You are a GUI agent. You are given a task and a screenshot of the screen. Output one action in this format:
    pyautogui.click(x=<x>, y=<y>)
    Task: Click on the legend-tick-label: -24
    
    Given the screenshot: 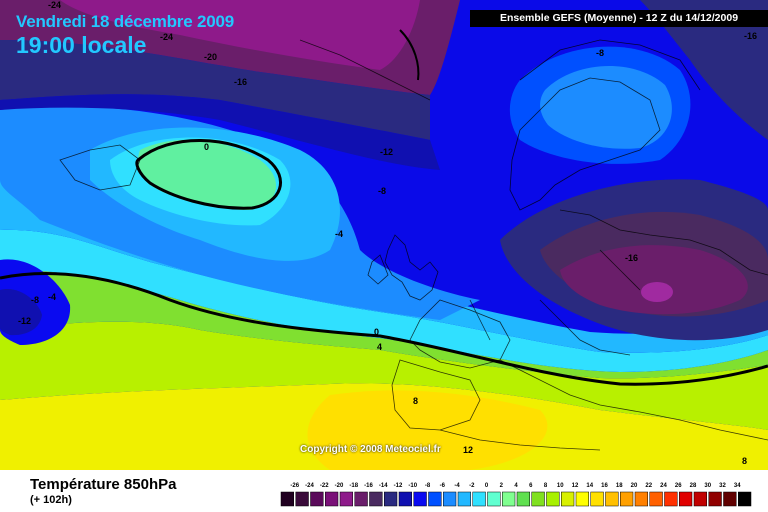 What is the action you would take?
    pyautogui.click(x=309, y=486)
    